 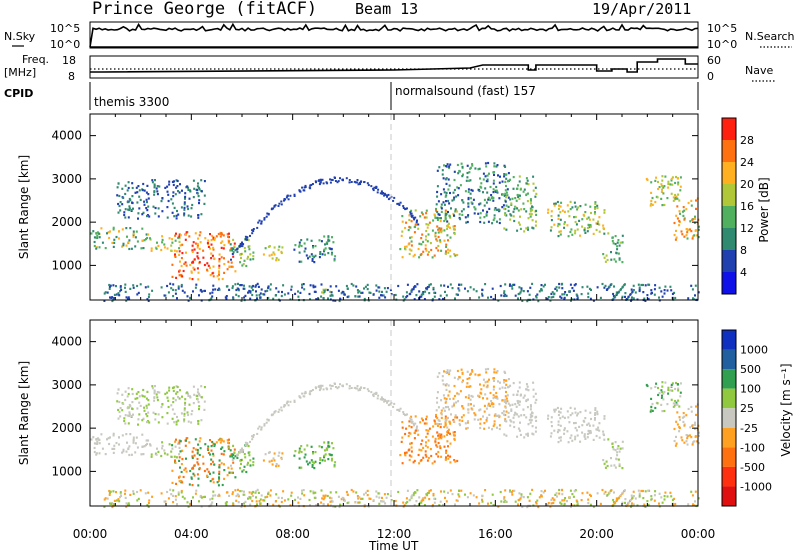 I want to click on colorbar-tick-label: 8, so click(x=743, y=250).